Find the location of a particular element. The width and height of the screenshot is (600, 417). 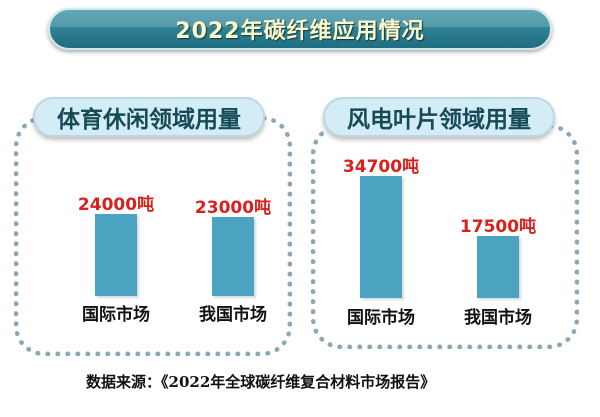

category-label-wind-domestic: 我国市场 is located at coordinates (498, 318).